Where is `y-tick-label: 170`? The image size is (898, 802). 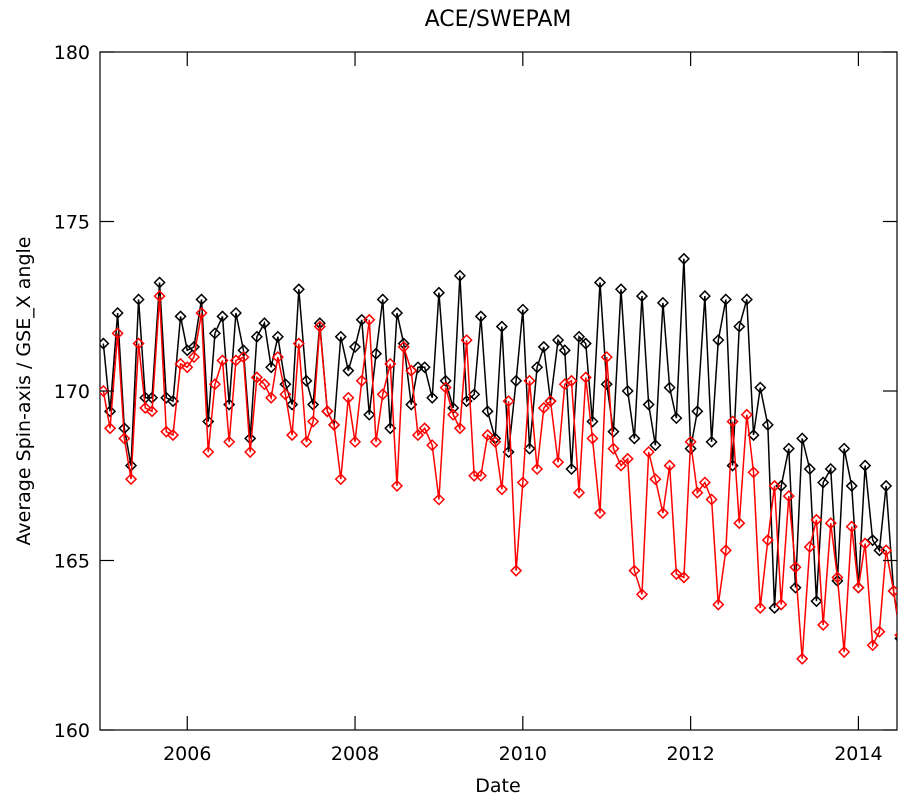
y-tick-label: 170 is located at coordinates (72, 392).